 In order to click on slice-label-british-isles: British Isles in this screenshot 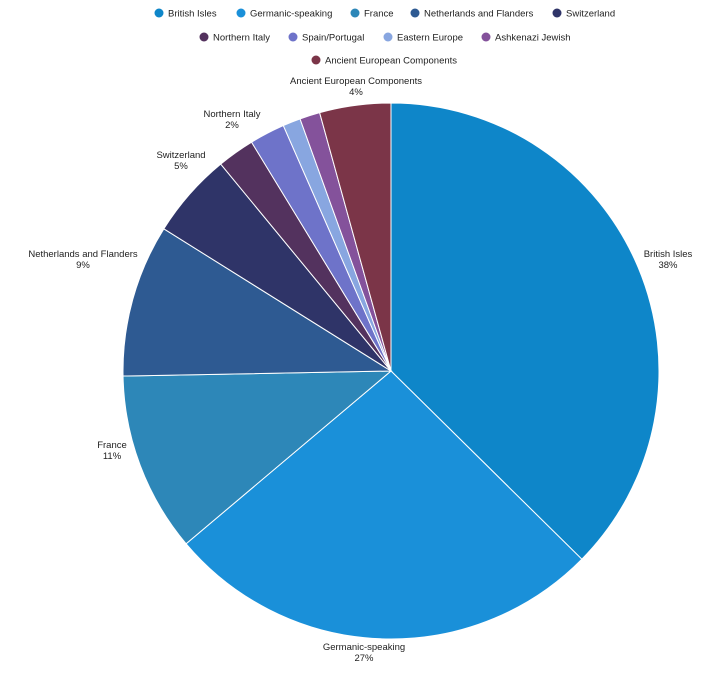, I will do `click(668, 254)`.